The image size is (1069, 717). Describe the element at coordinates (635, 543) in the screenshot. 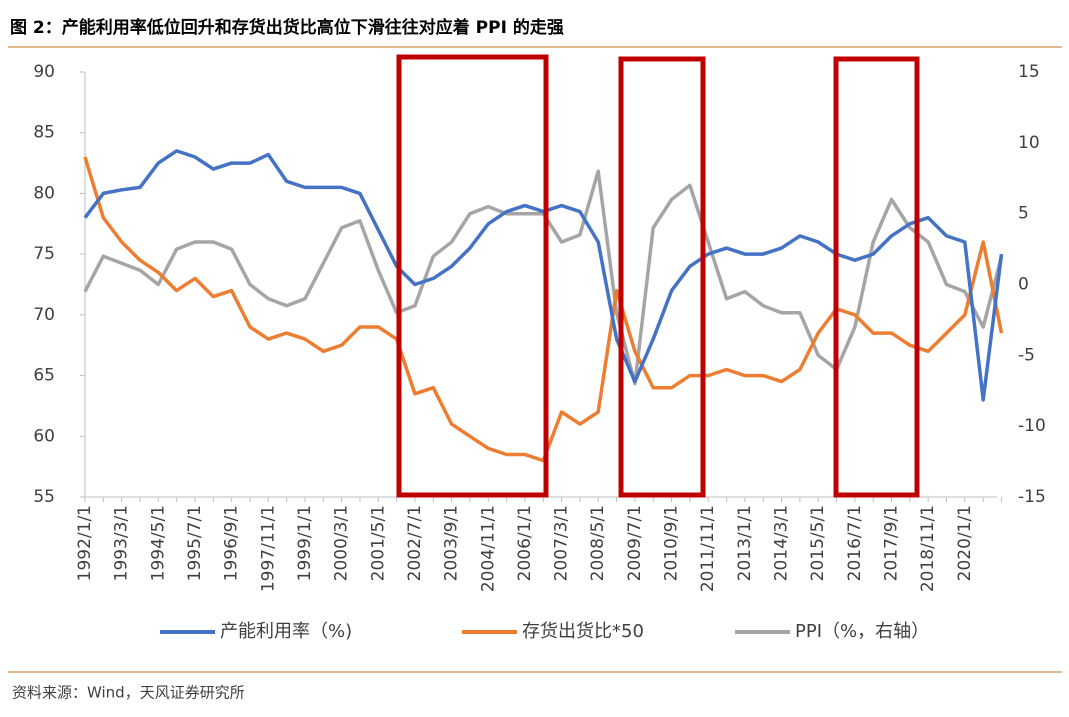

I see `x-tick-label: 2009/7/1` at that location.